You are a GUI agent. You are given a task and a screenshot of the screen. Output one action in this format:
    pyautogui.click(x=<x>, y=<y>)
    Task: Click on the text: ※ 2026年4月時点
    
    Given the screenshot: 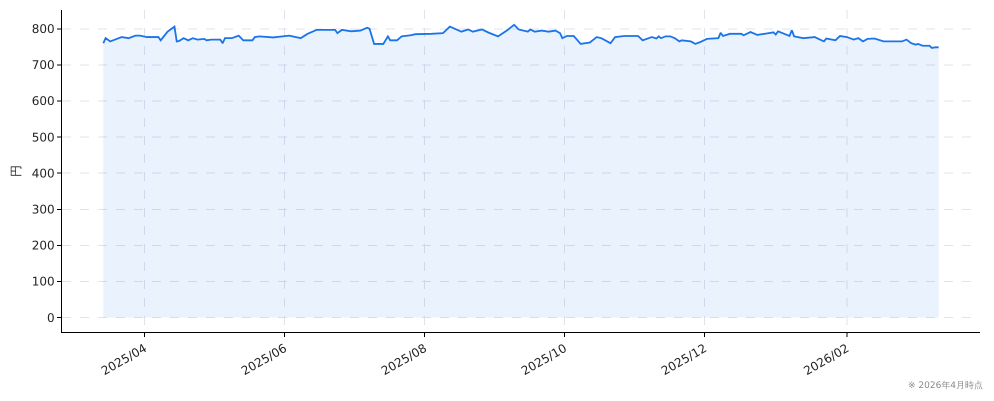 What is the action you would take?
    pyautogui.click(x=946, y=385)
    